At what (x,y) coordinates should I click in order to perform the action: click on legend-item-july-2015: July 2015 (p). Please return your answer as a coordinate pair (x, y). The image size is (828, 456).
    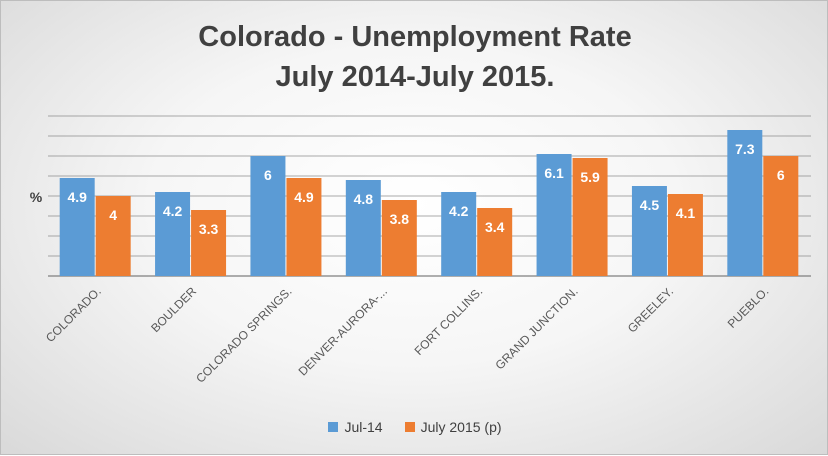
    Looking at the image, I should click on (453, 427).